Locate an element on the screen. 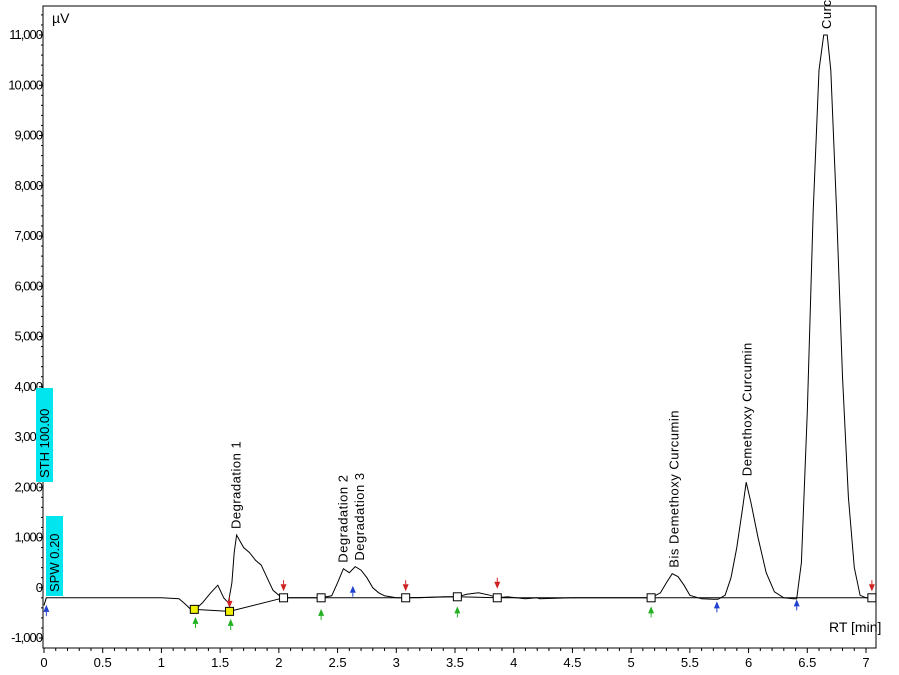  x-tick-label: 6 is located at coordinates (748, 662).